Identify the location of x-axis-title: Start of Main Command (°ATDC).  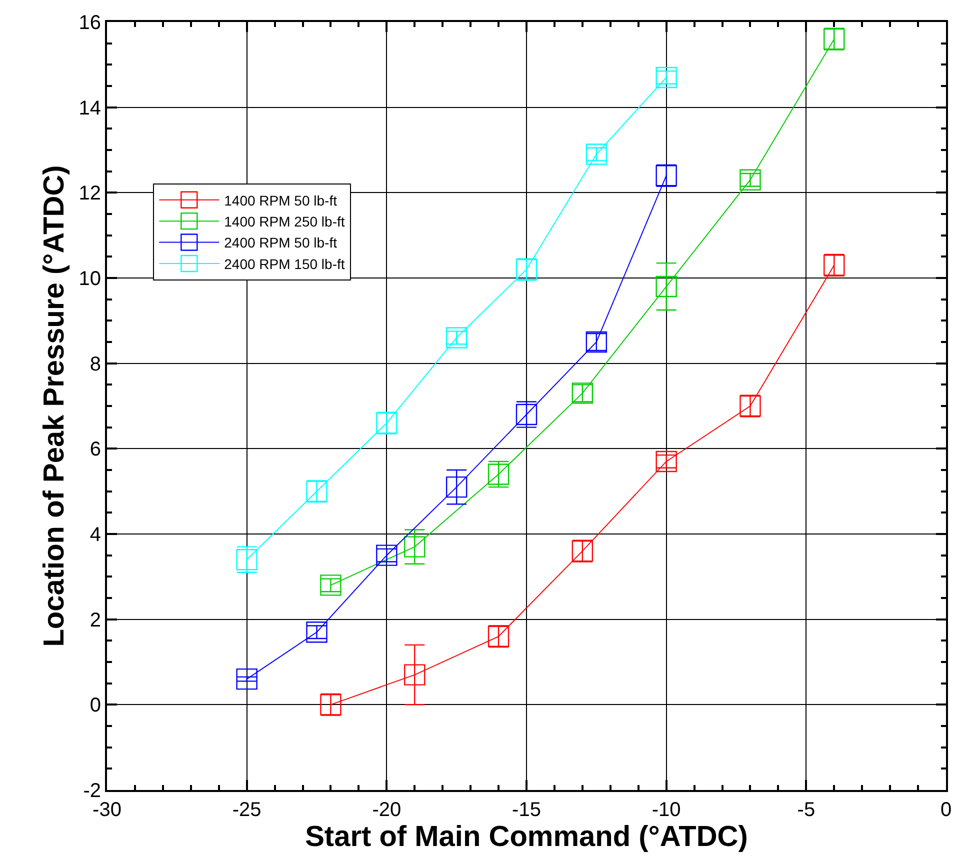
(526, 837).